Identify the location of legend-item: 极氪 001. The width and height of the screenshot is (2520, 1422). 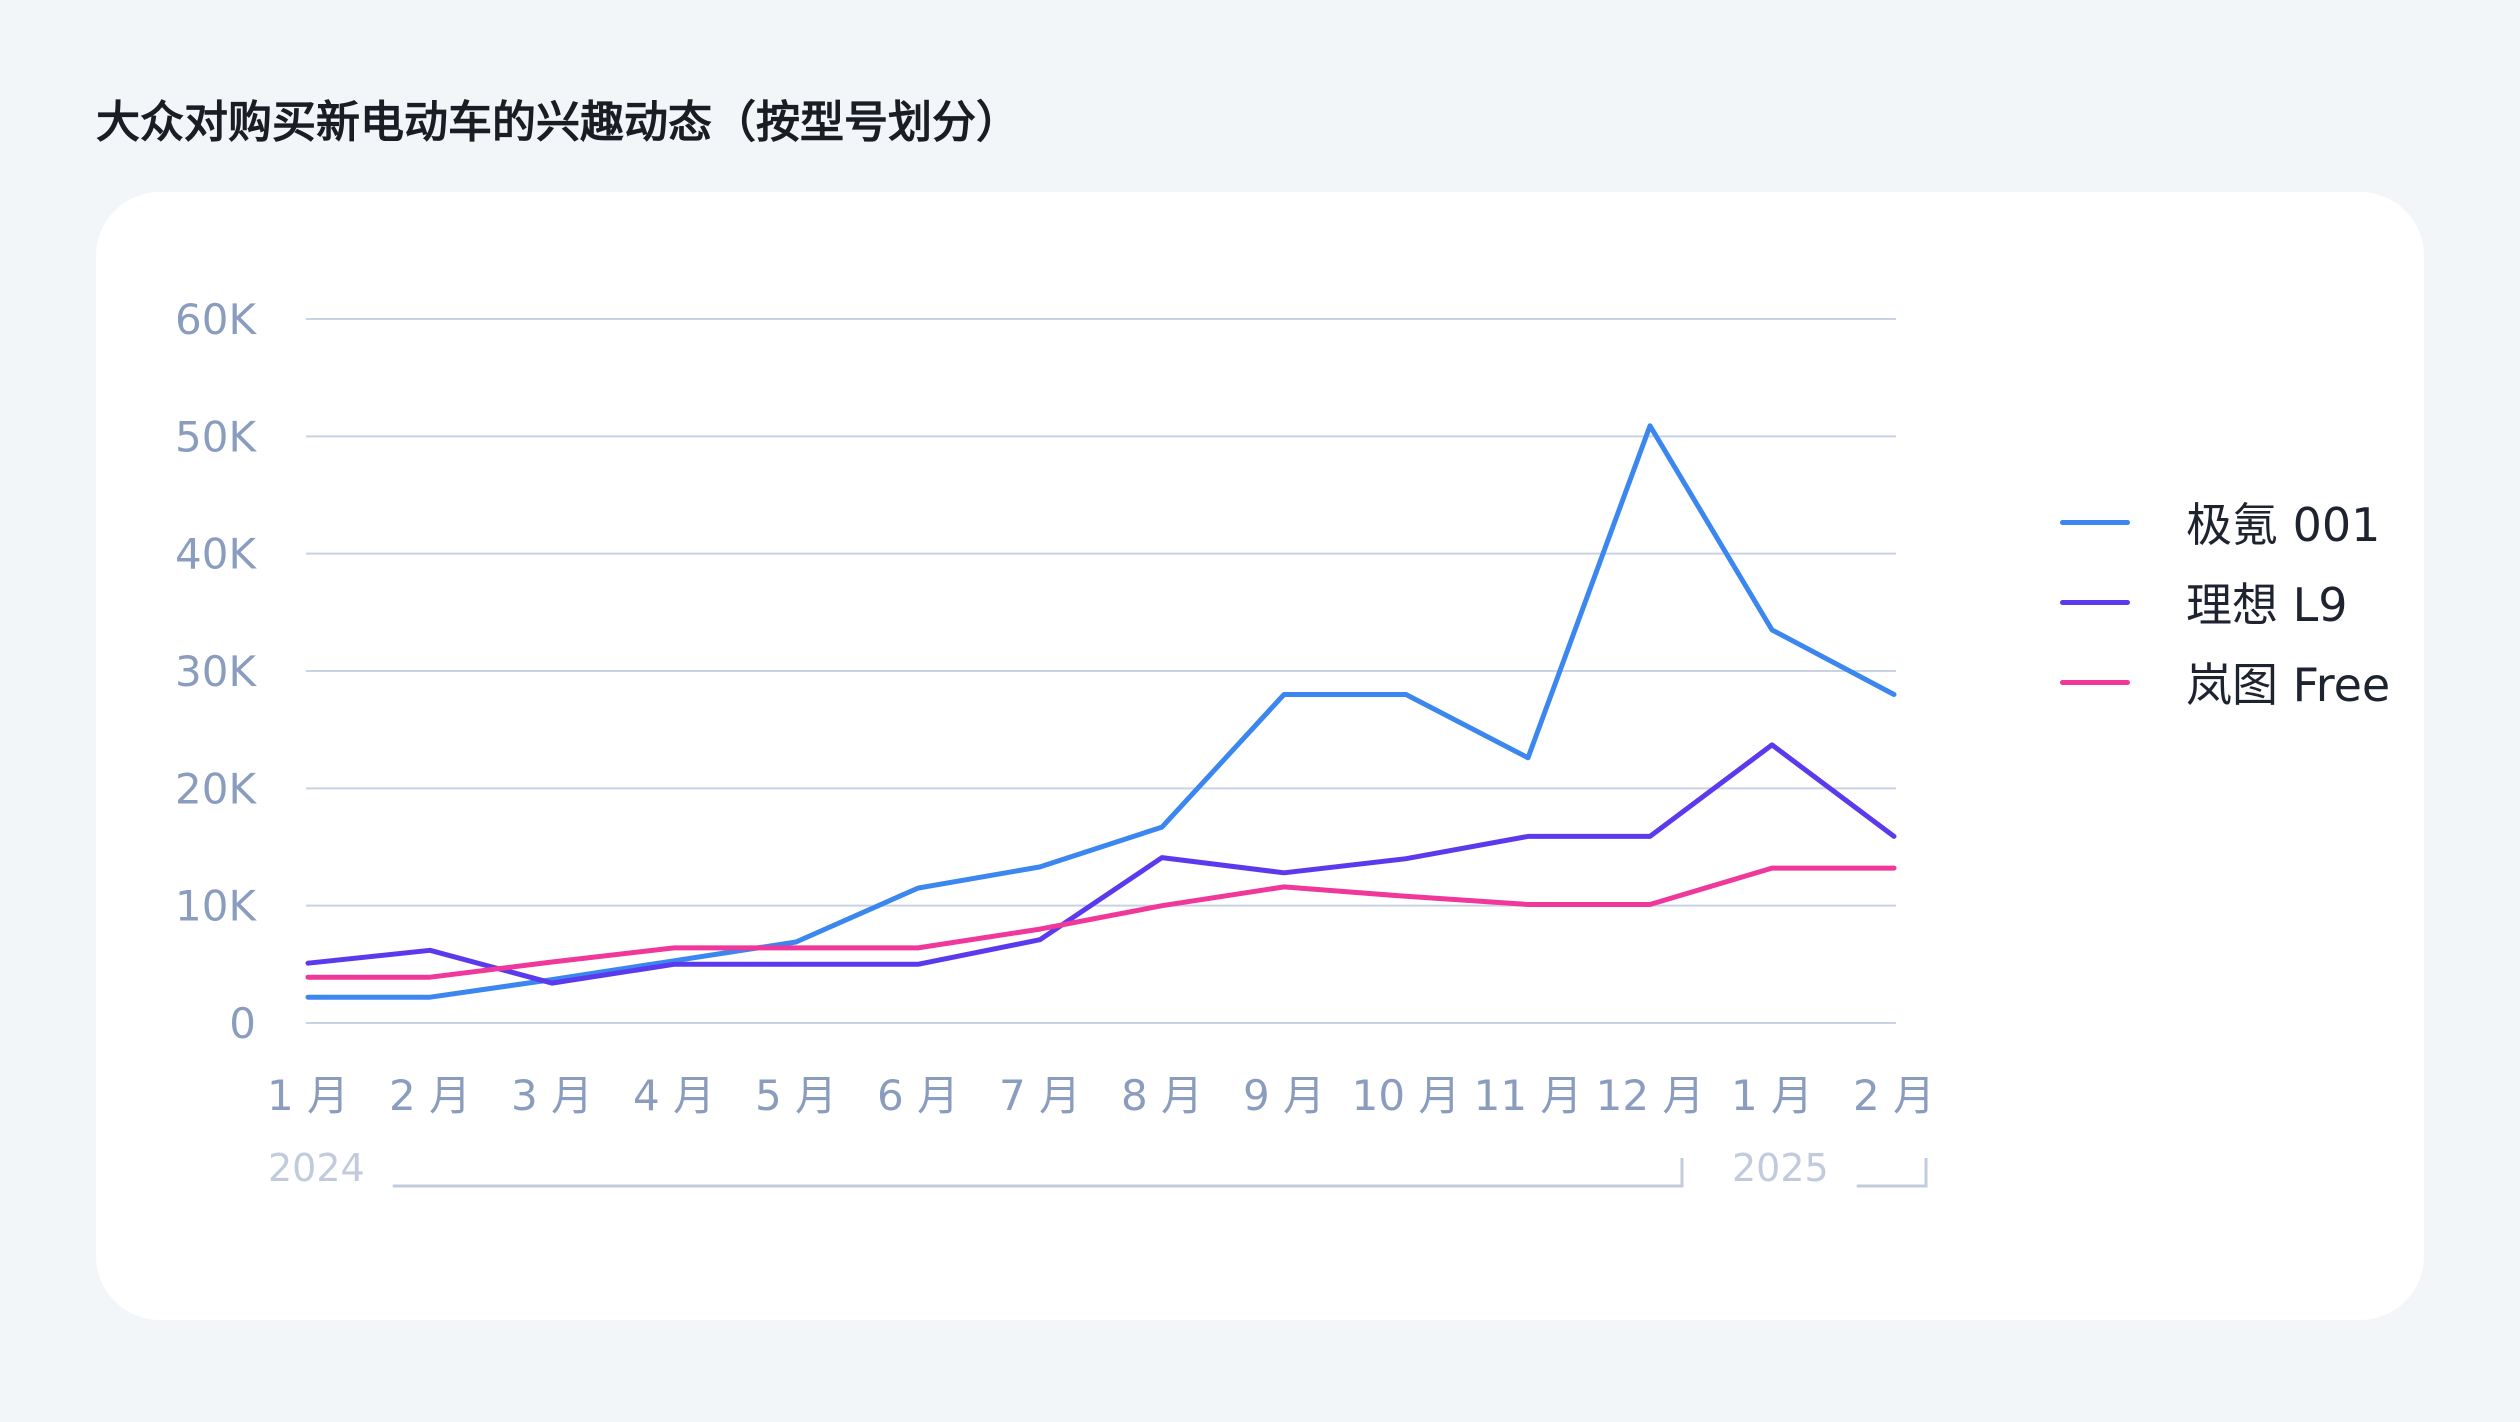
(2225, 522).